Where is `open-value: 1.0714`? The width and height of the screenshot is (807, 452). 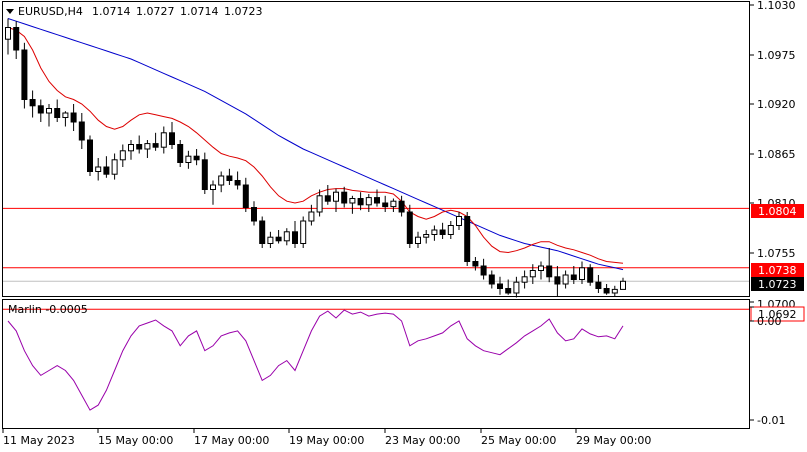
open-value: 1.0714 is located at coordinates (111, 11).